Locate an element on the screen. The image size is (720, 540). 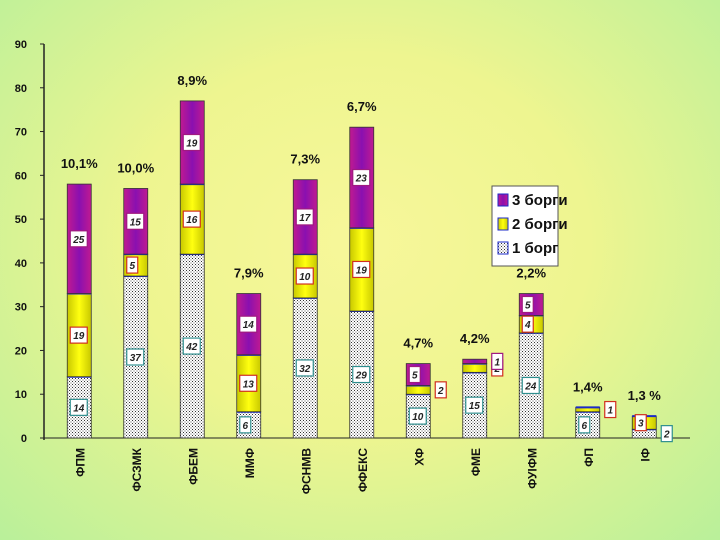
x-tick-label: ХФ is located at coordinates (419, 457).